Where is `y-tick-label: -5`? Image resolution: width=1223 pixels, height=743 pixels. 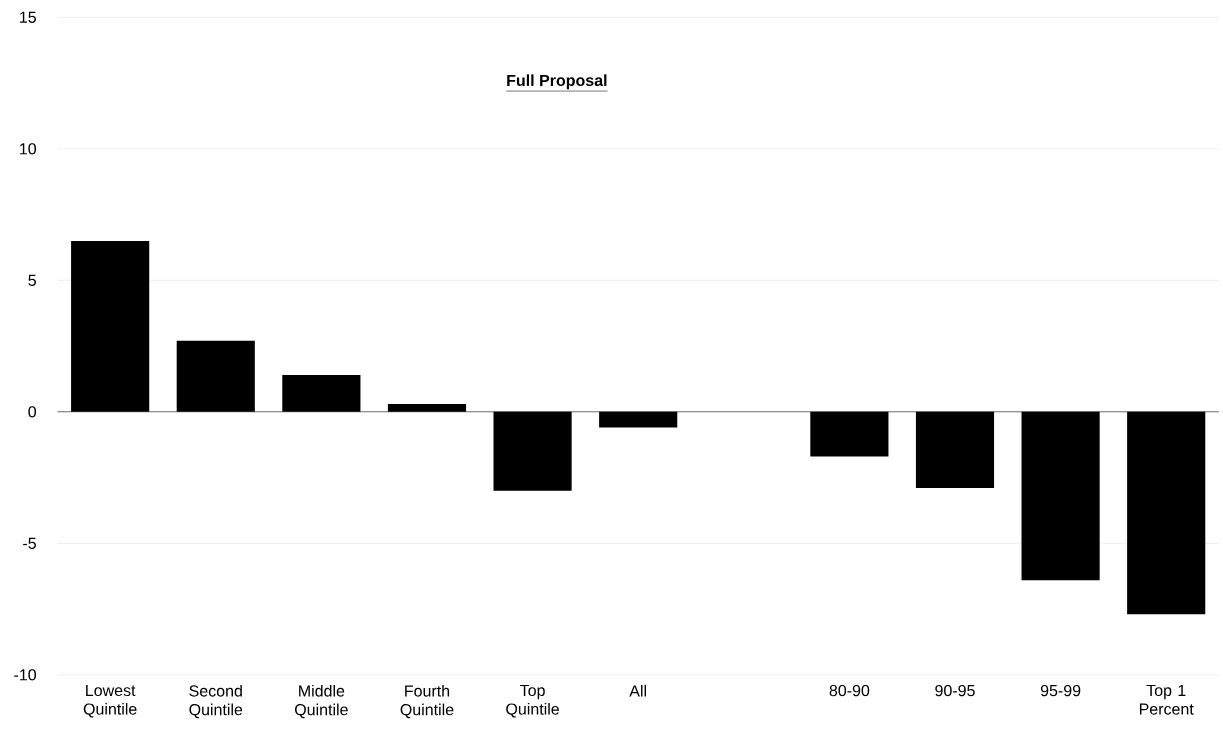
y-tick-label: -5 is located at coordinates (29, 543).